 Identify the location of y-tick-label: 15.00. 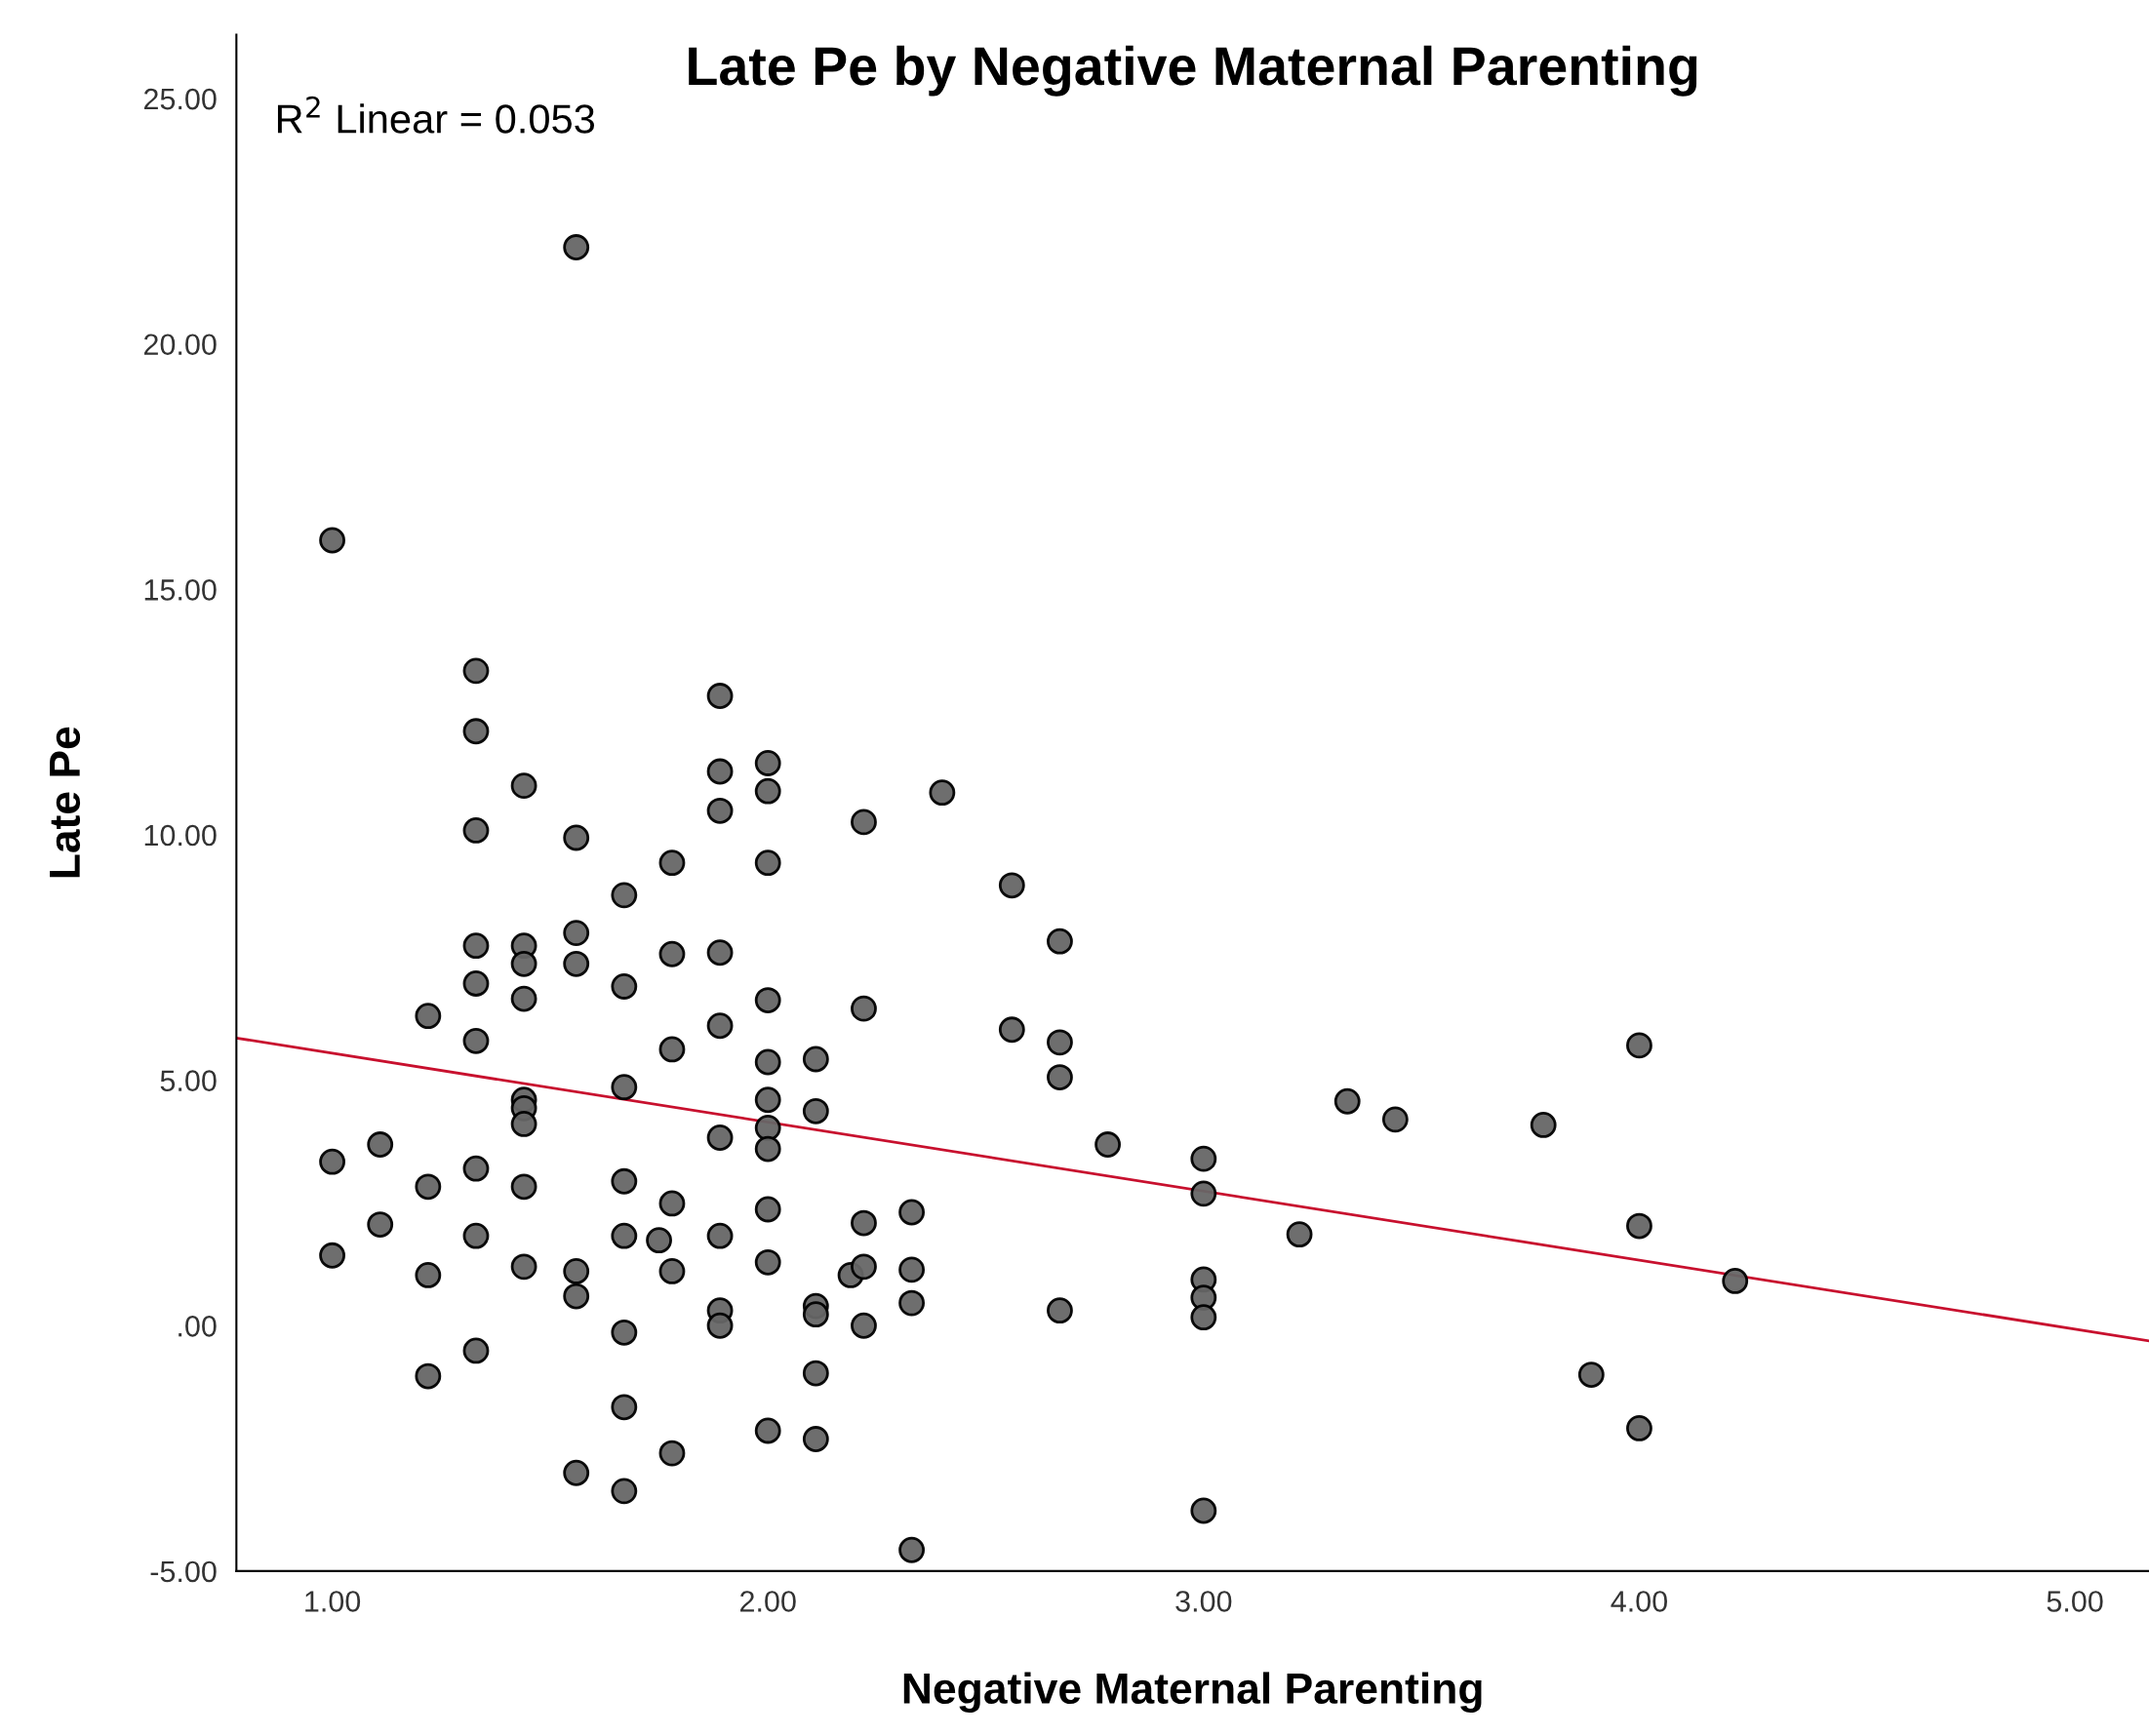
(180, 590).